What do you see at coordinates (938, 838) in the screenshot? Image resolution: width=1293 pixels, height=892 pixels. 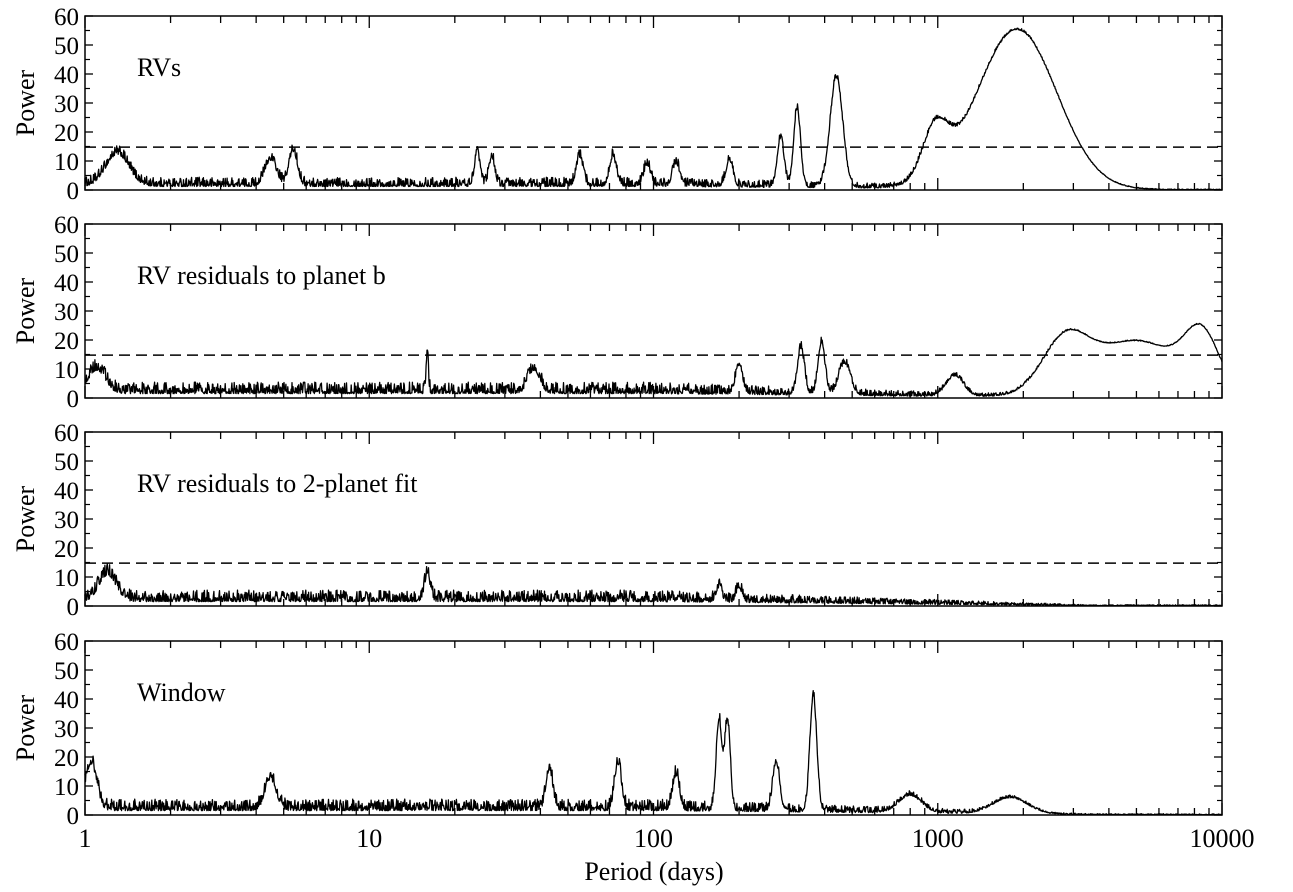 I see `x-tick-label: 1000` at bounding box center [938, 838].